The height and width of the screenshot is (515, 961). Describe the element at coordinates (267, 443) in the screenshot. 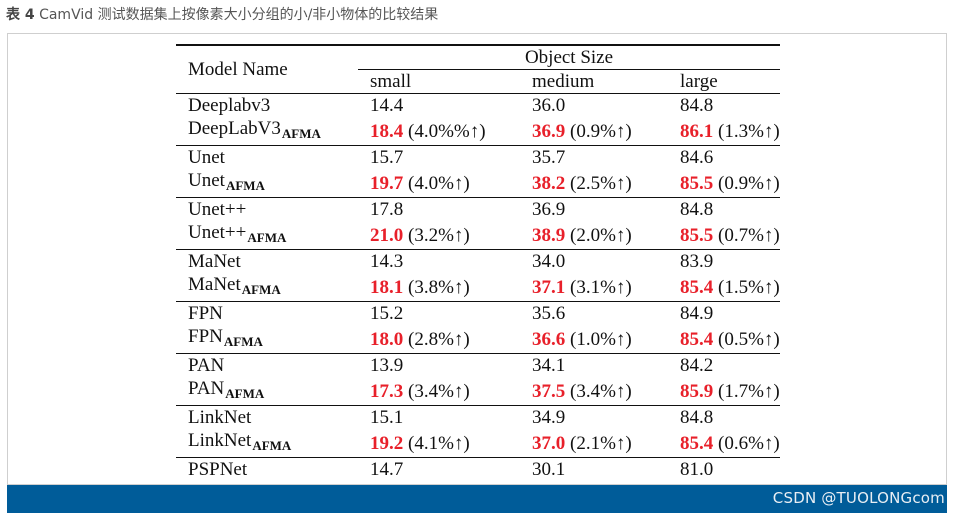

I see `model-name-cell: LinkNetAFMA` at that location.